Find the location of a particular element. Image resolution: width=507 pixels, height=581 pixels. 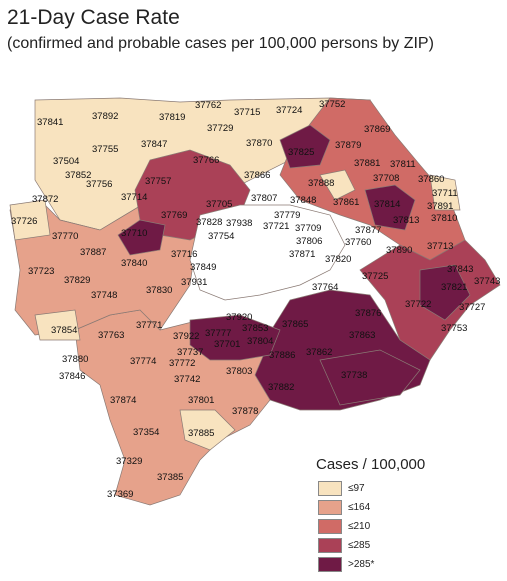

zip-label: 37753 is located at coordinates (454, 328).